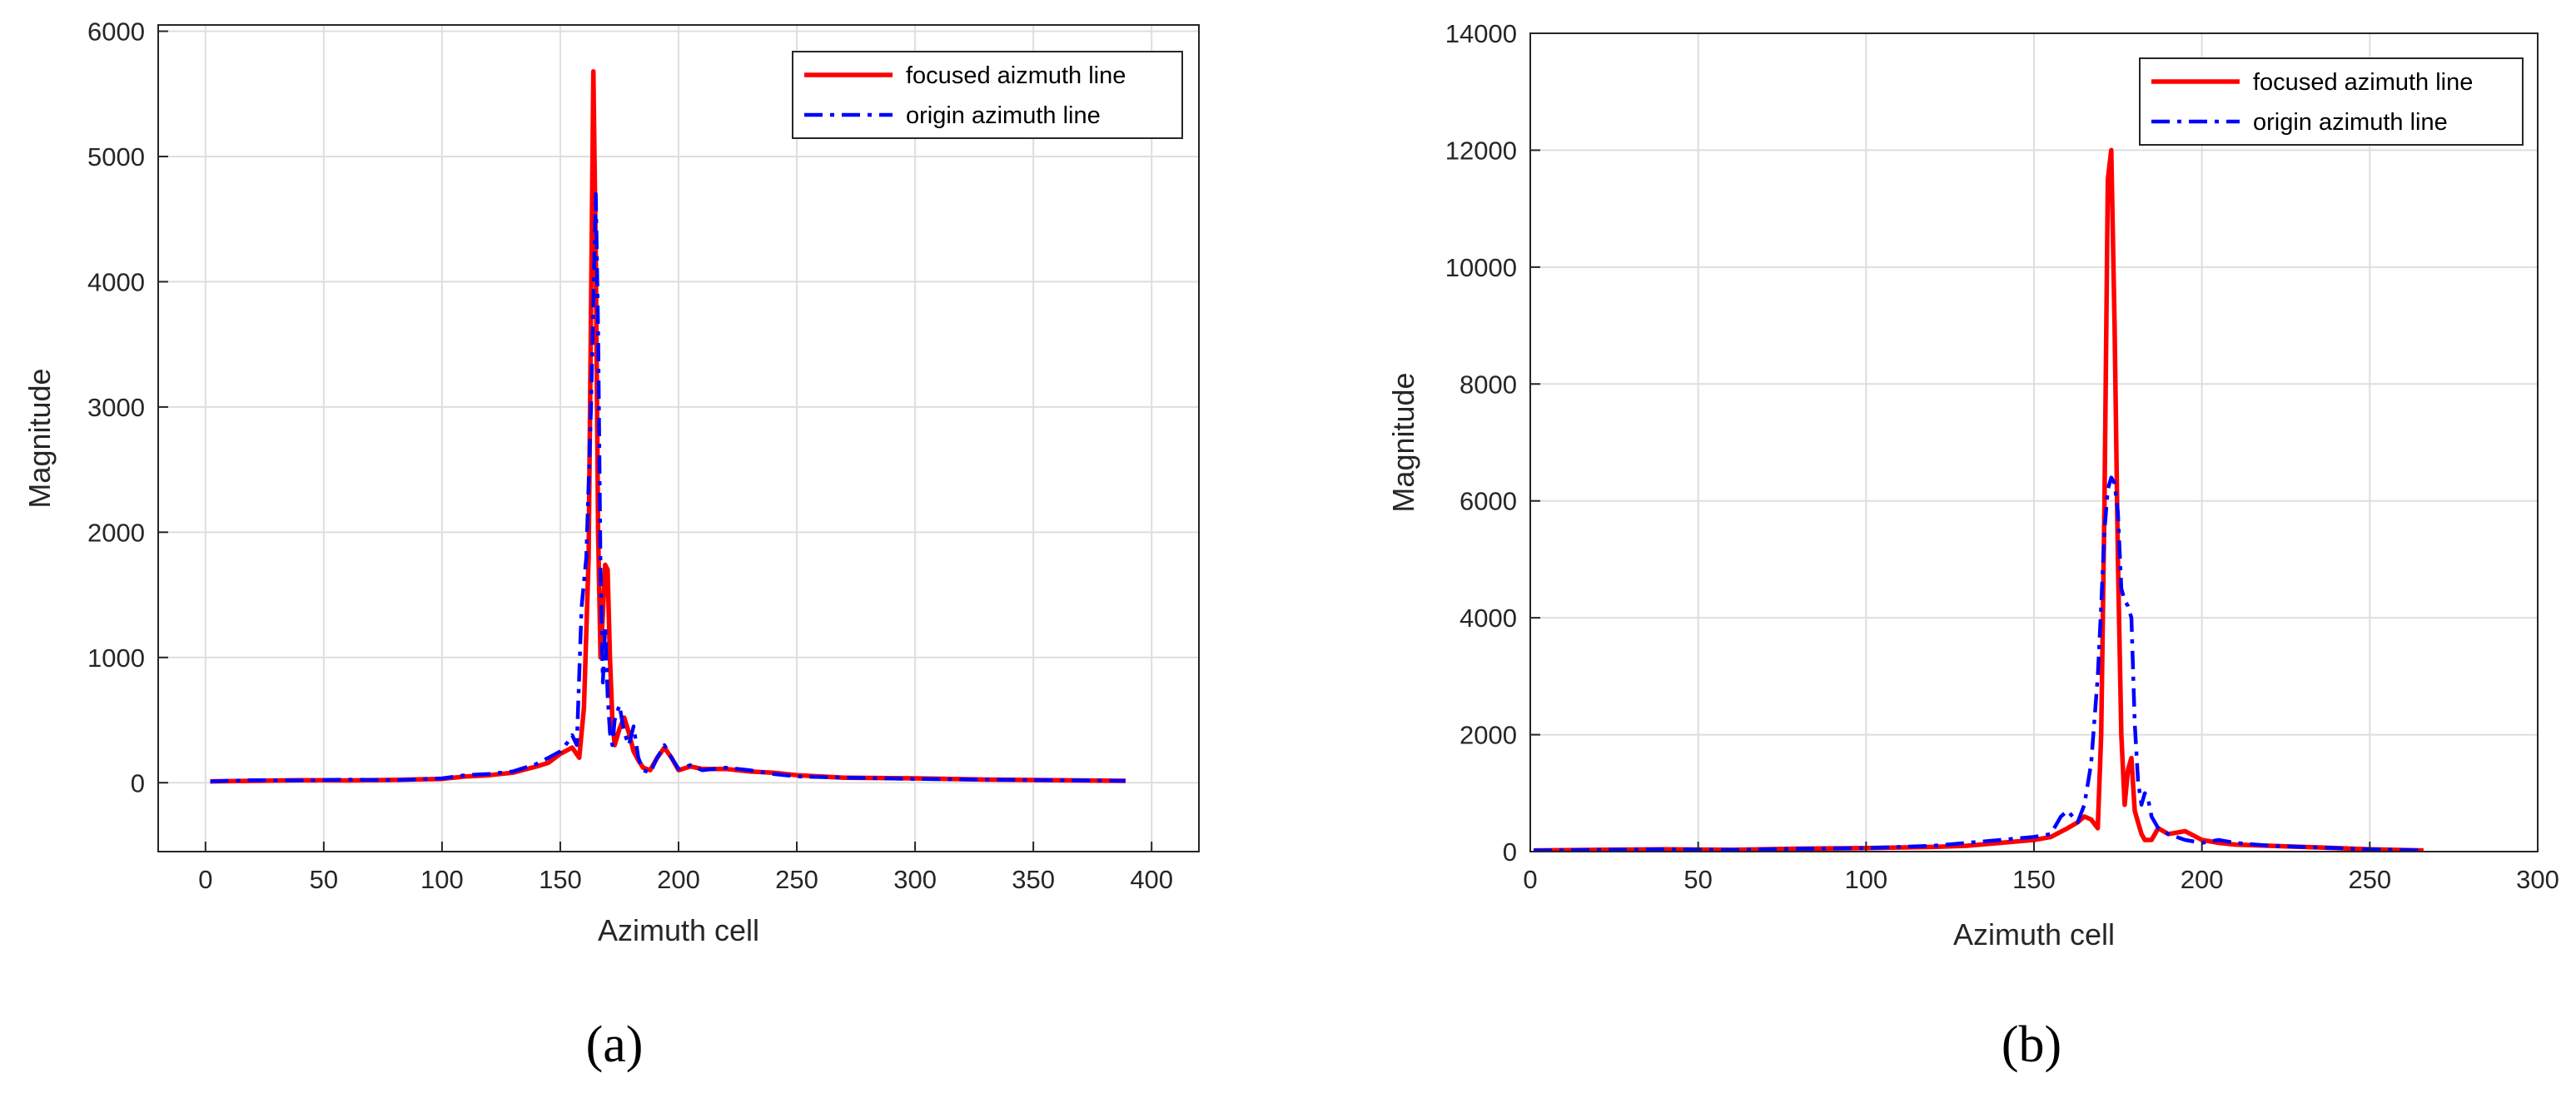  Describe the element at coordinates (1016, 75) in the screenshot. I see `legend-label-focused: focused aizmuth line` at that location.